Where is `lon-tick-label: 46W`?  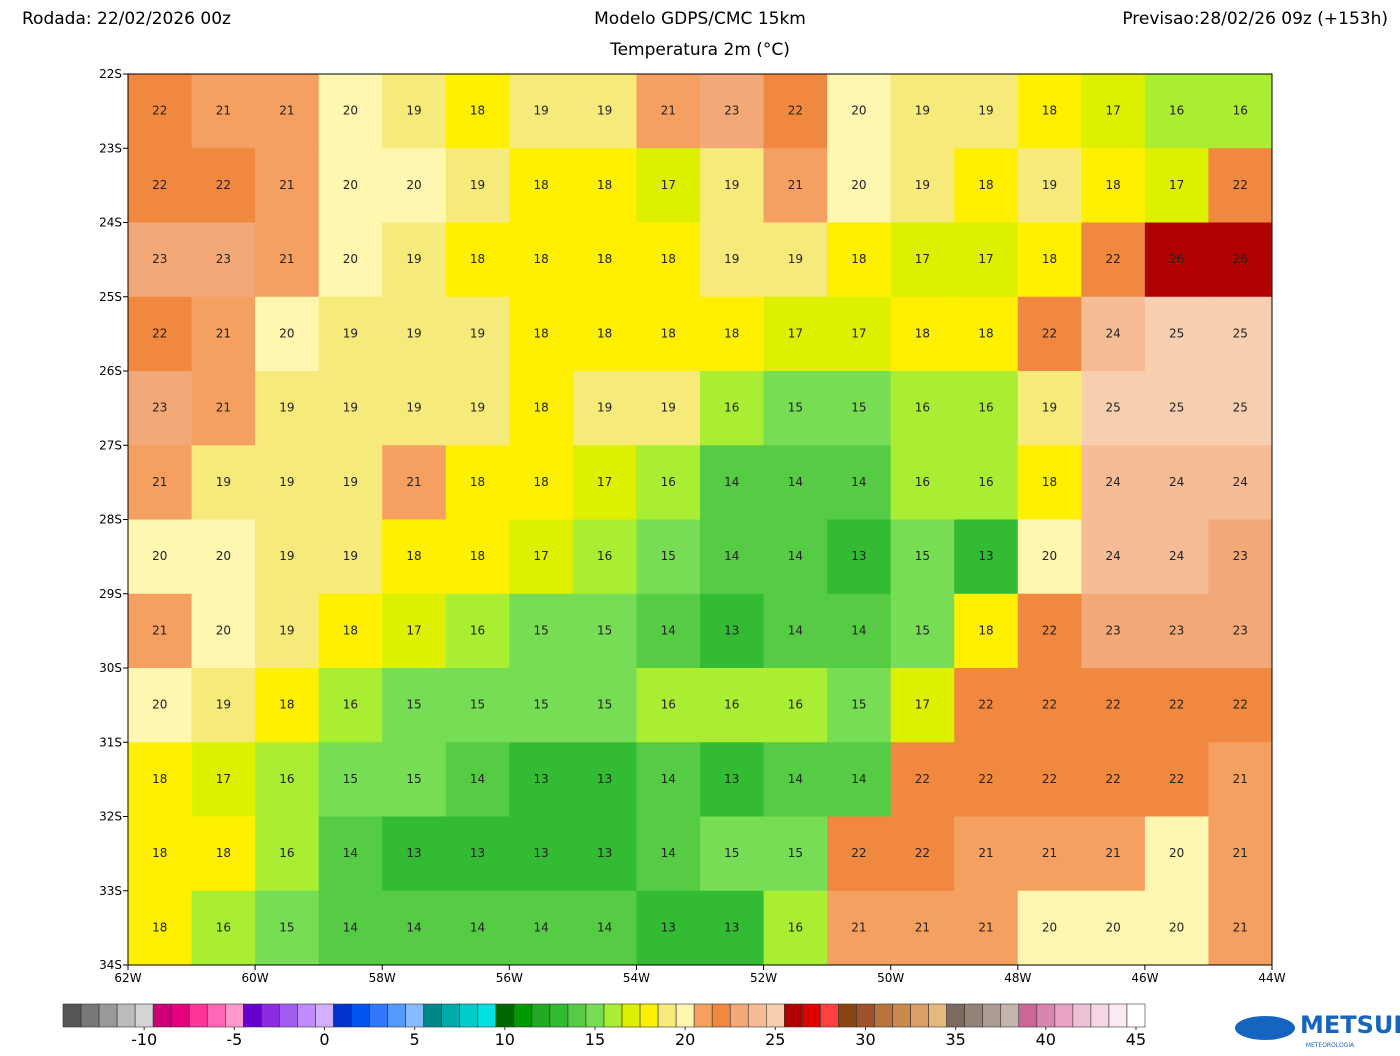 lon-tick-label: 46W is located at coordinates (1144, 978).